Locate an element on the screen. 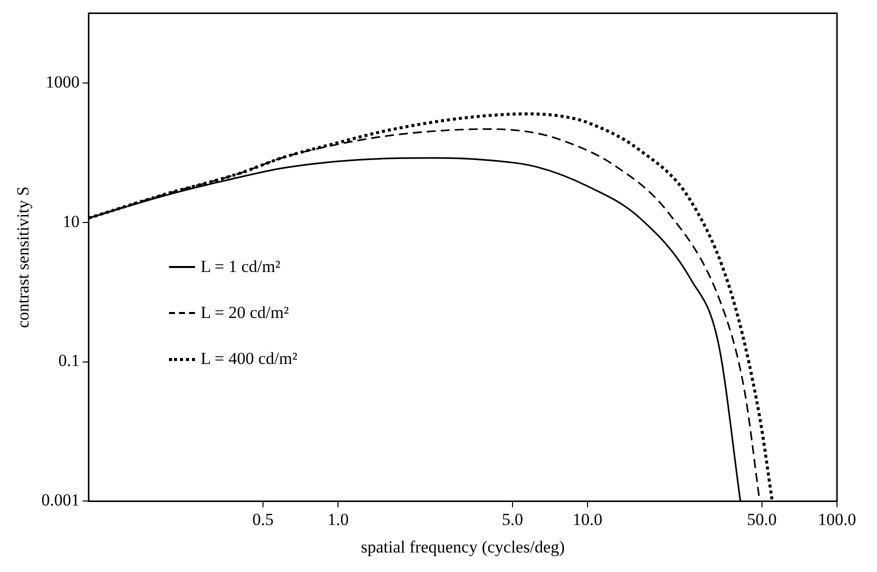  legend-label: L = 20 cd/m² is located at coordinates (244, 313).